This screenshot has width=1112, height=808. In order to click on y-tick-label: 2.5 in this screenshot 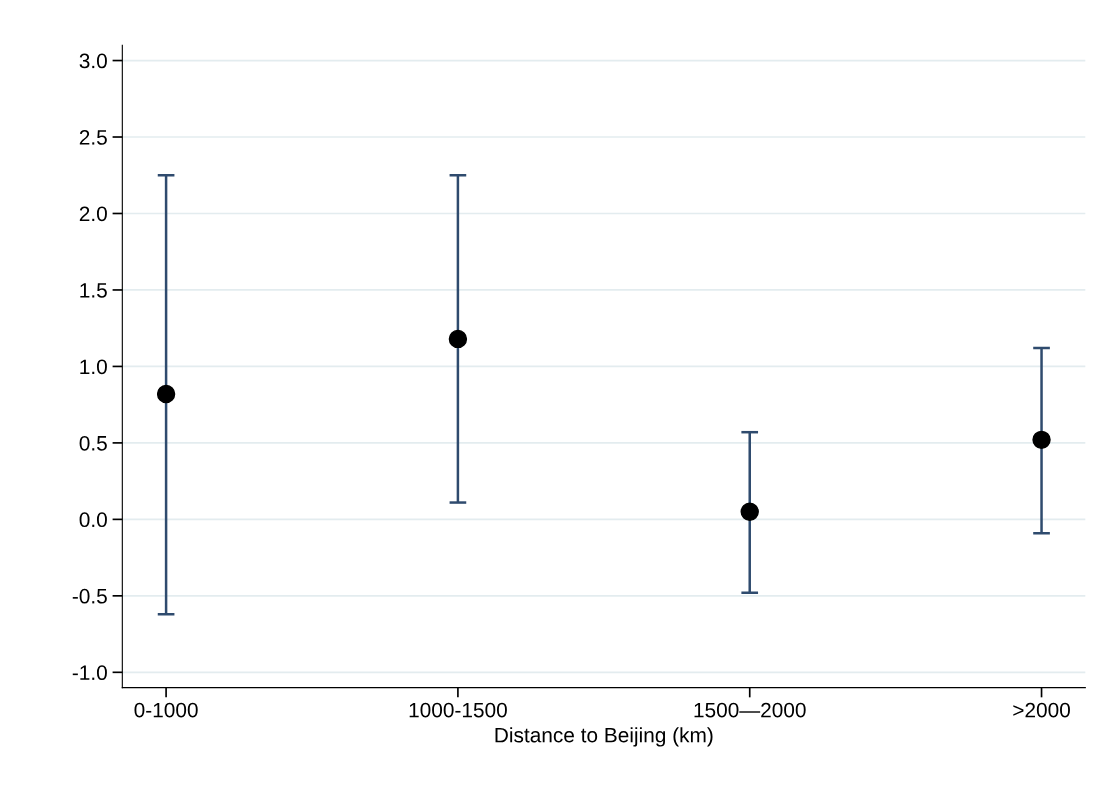, I will do `click(93, 137)`.